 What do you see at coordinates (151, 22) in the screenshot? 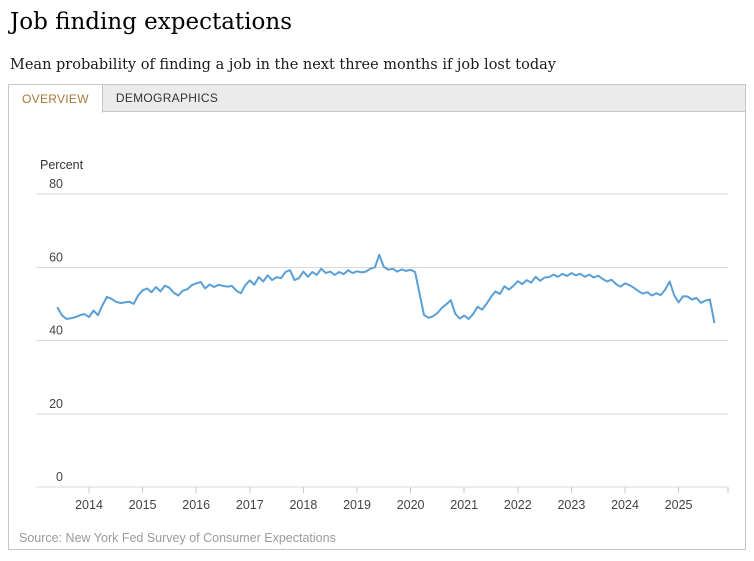
I see `page-title: Job finding expectations` at bounding box center [151, 22].